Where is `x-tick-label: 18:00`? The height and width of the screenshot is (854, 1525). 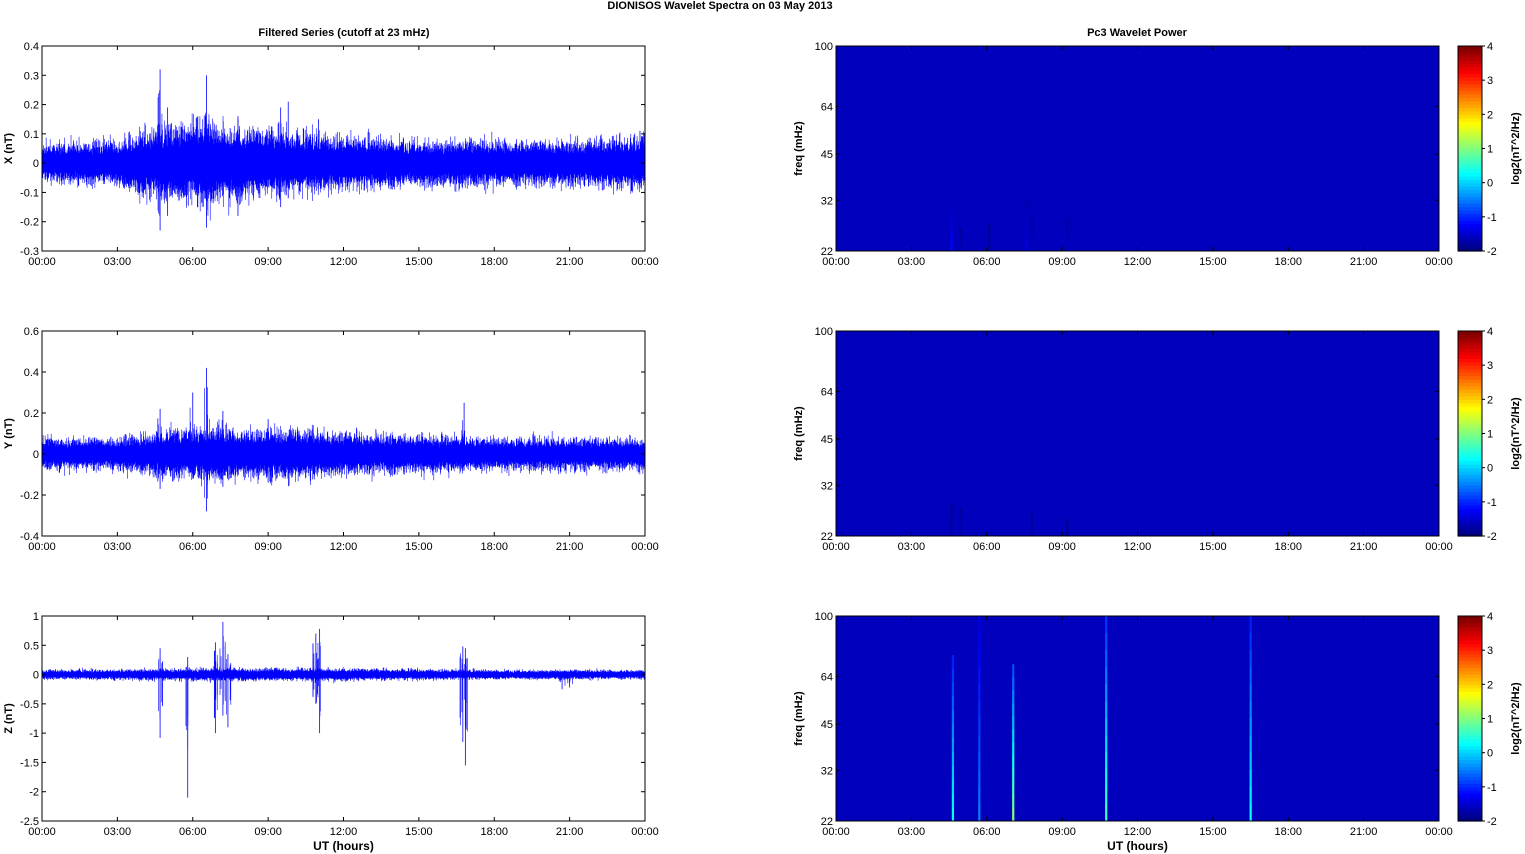 x-tick-label: 18:00 is located at coordinates (494, 547).